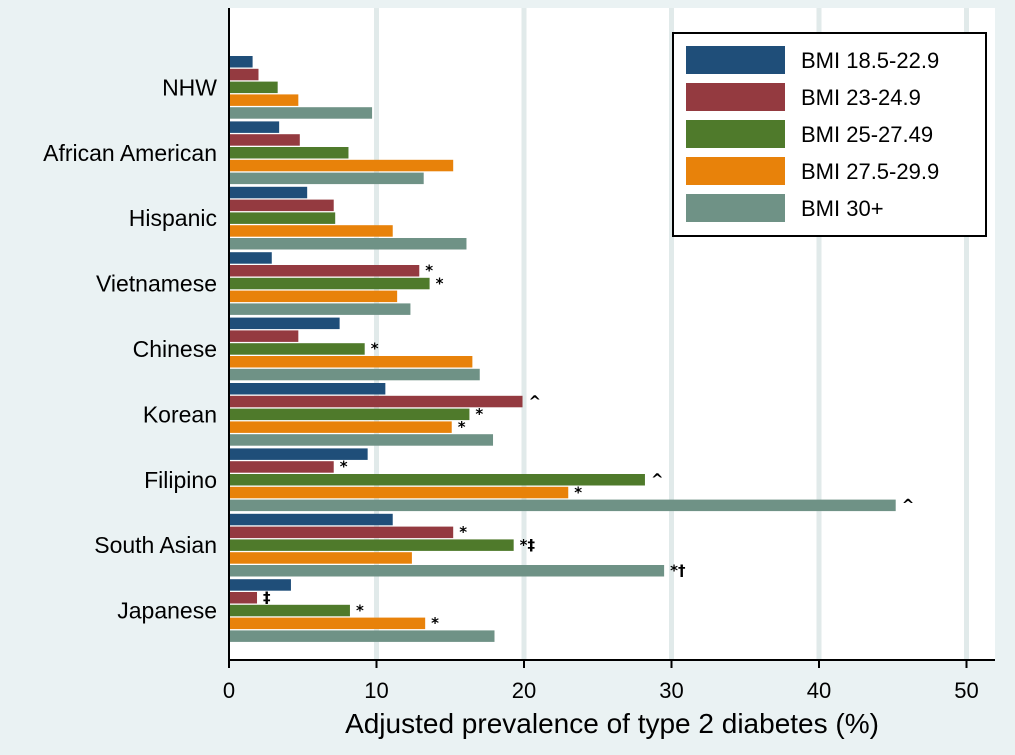  I want to click on category-label-nhw: NHW, so click(189, 87).